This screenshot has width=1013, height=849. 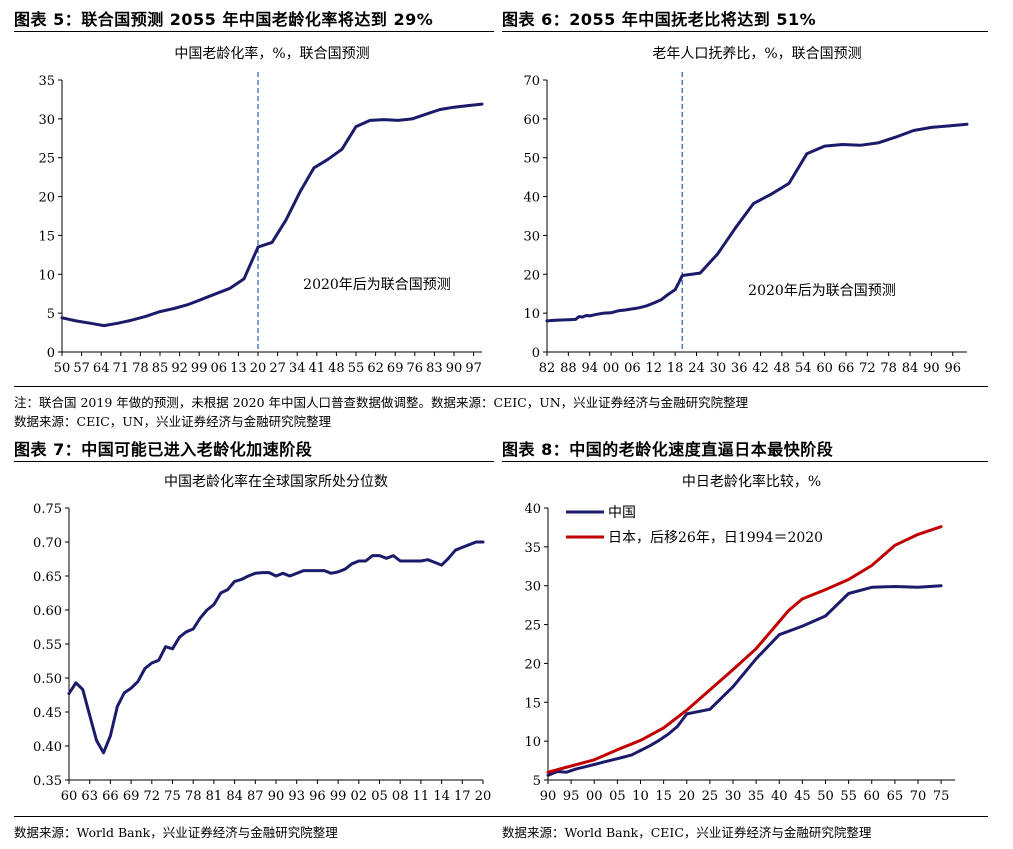 What do you see at coordinates (356, 368) in the screenshot?
I see `x-tick-label: 55` at bounding box center [356, 368].